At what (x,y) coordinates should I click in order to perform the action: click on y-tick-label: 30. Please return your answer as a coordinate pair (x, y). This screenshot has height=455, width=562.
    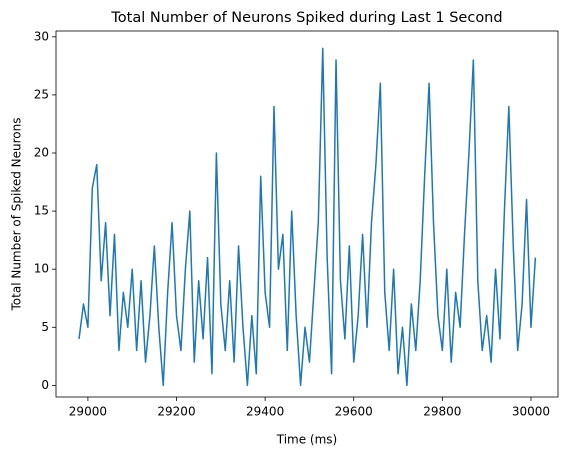
    Looking at the image, I should click on (41, 36).